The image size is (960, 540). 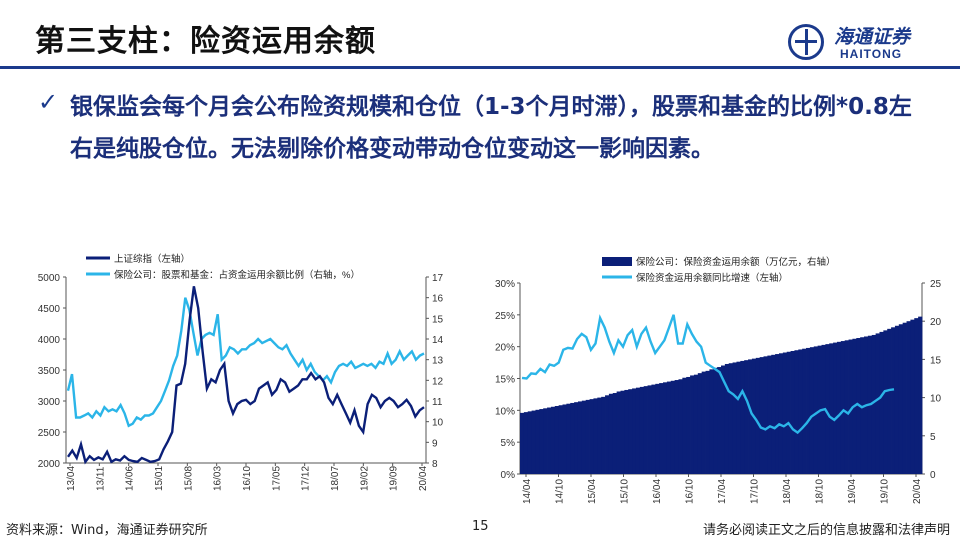 I want to click on chart2-x-tick-label: 17/04, so click(x=722, y=491).